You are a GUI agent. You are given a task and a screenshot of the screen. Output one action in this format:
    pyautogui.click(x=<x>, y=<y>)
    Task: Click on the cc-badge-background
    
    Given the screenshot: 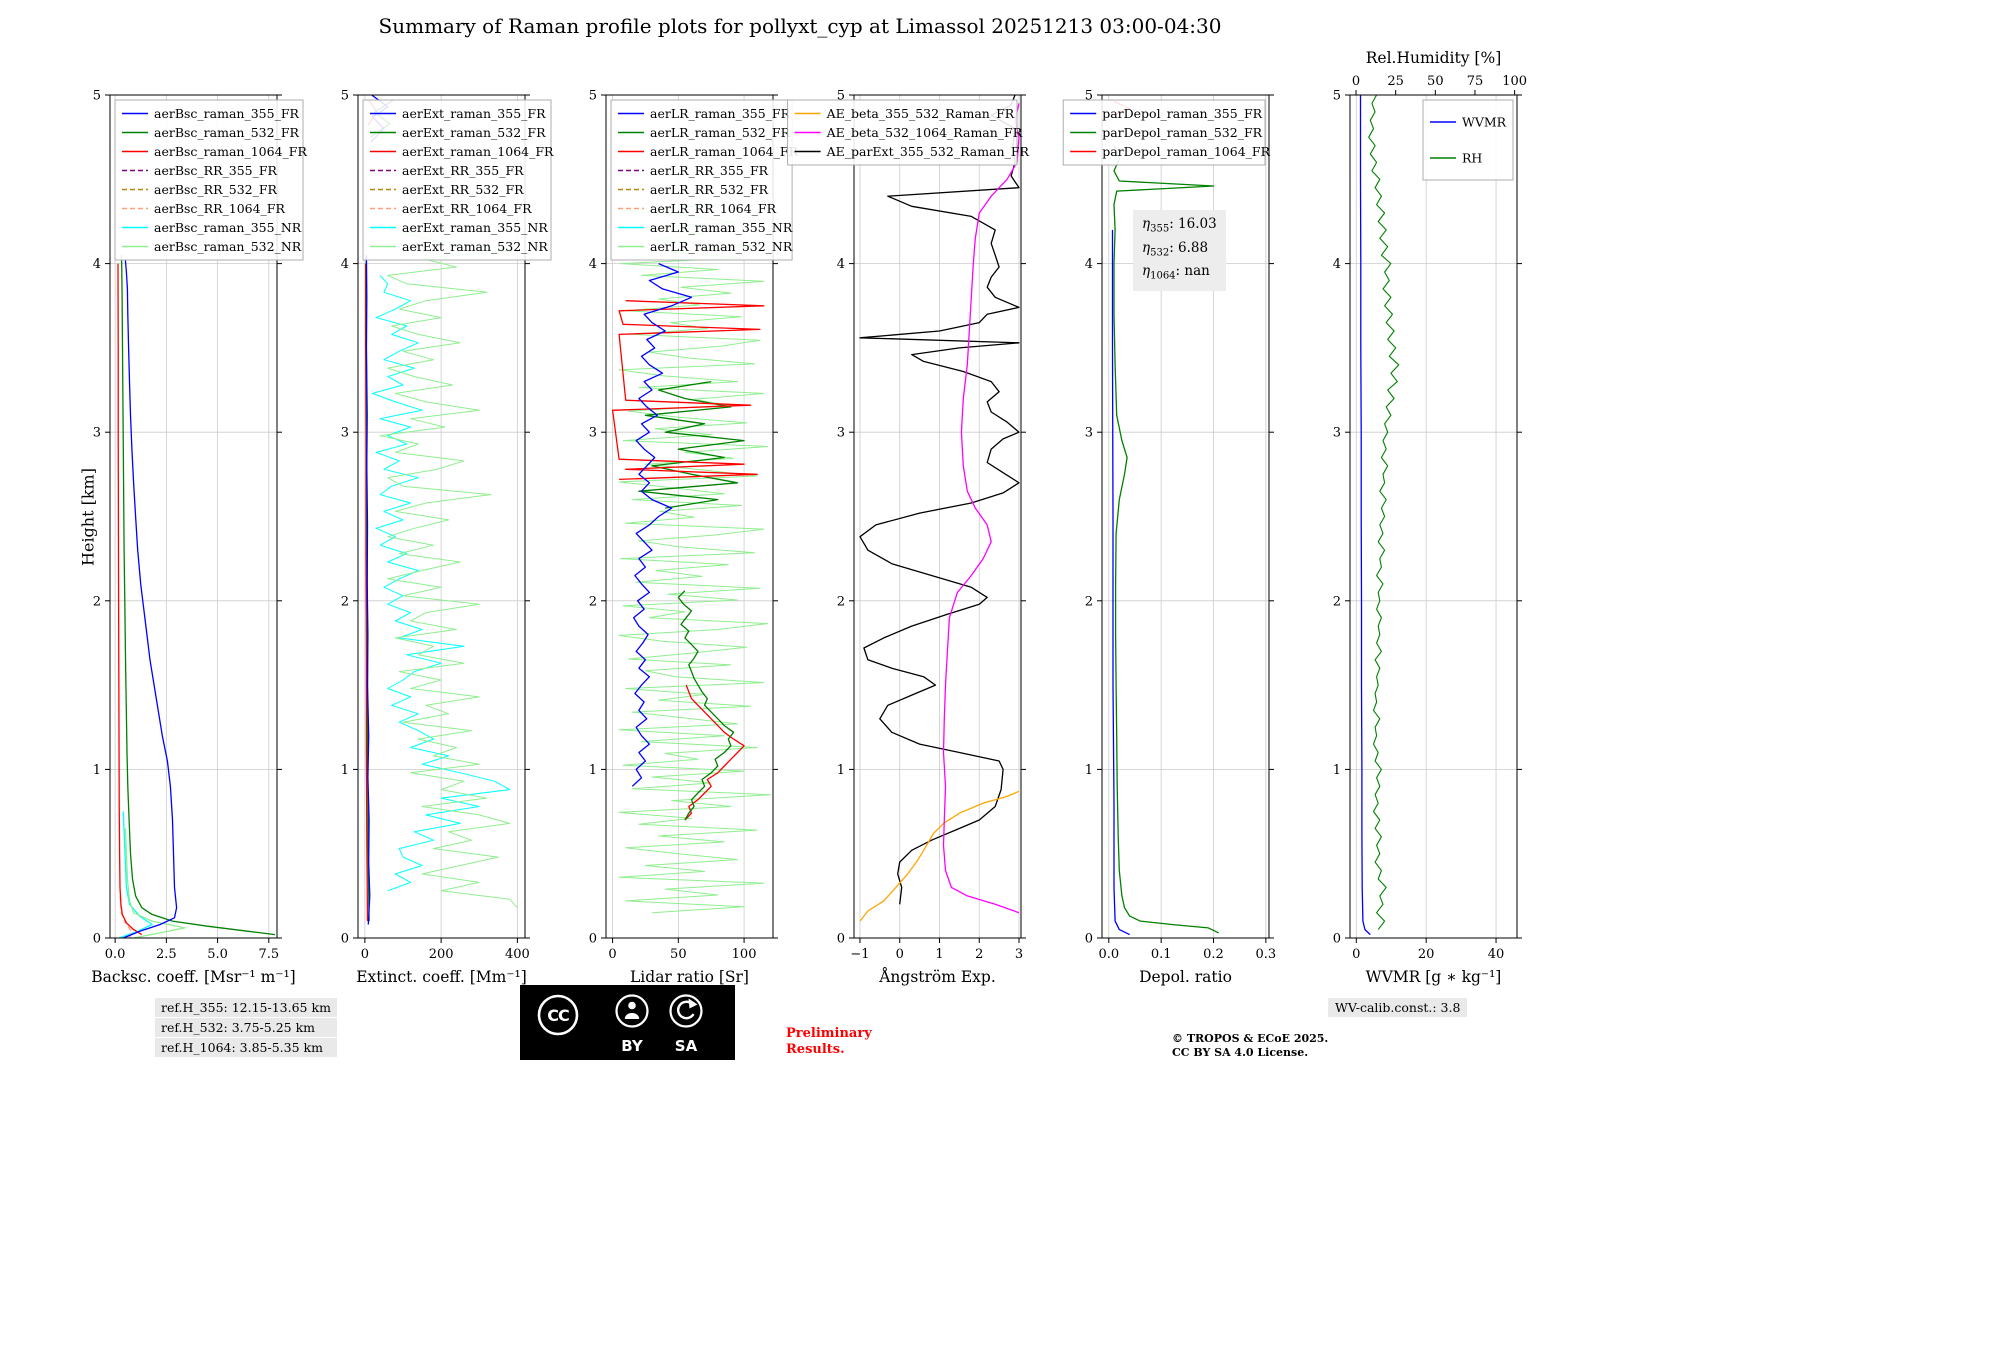 What is the action you would take?
    pyautogui.click(x=627, y=1022)
    